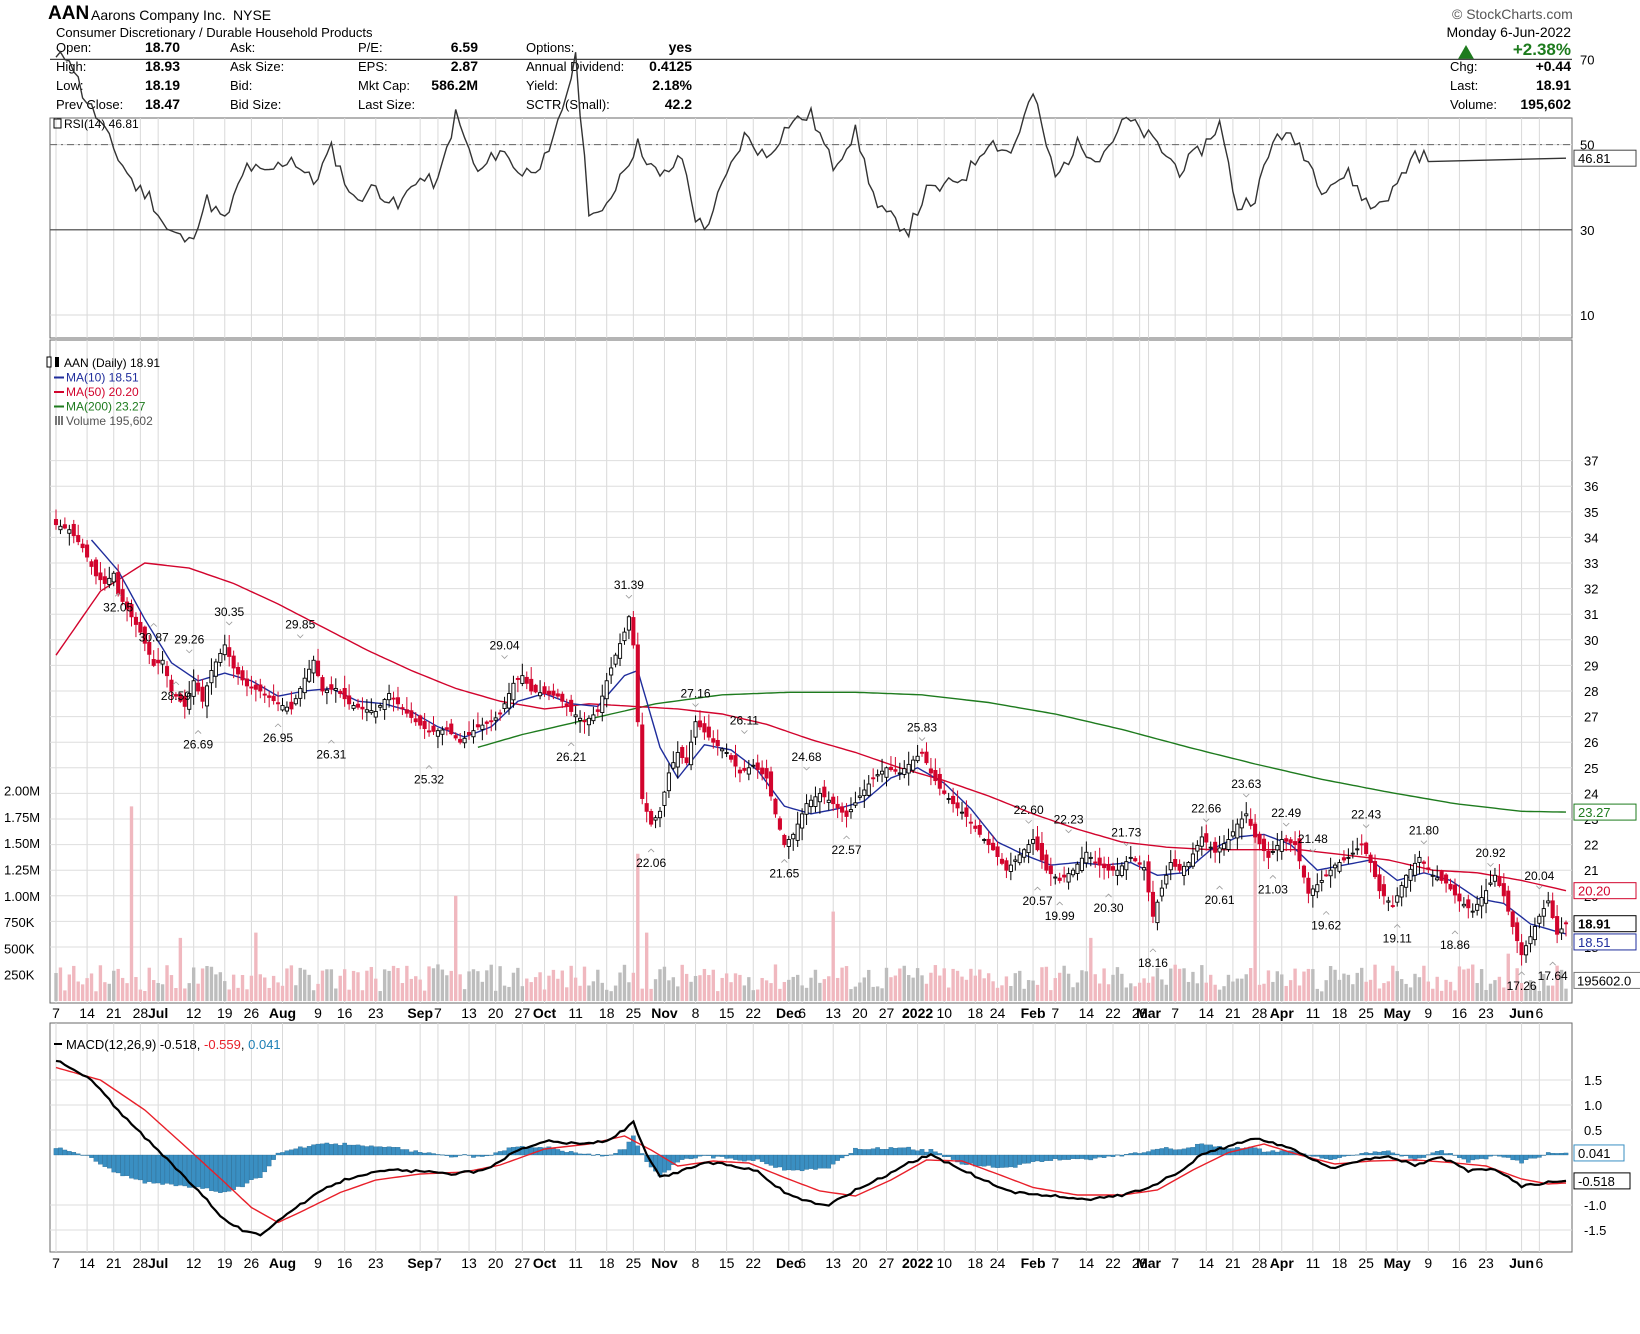  What do you see at coordinates (1206, 1013) in the screenshot?
I see `x-axis-label: 14` at bounding box center [1206, 1013].